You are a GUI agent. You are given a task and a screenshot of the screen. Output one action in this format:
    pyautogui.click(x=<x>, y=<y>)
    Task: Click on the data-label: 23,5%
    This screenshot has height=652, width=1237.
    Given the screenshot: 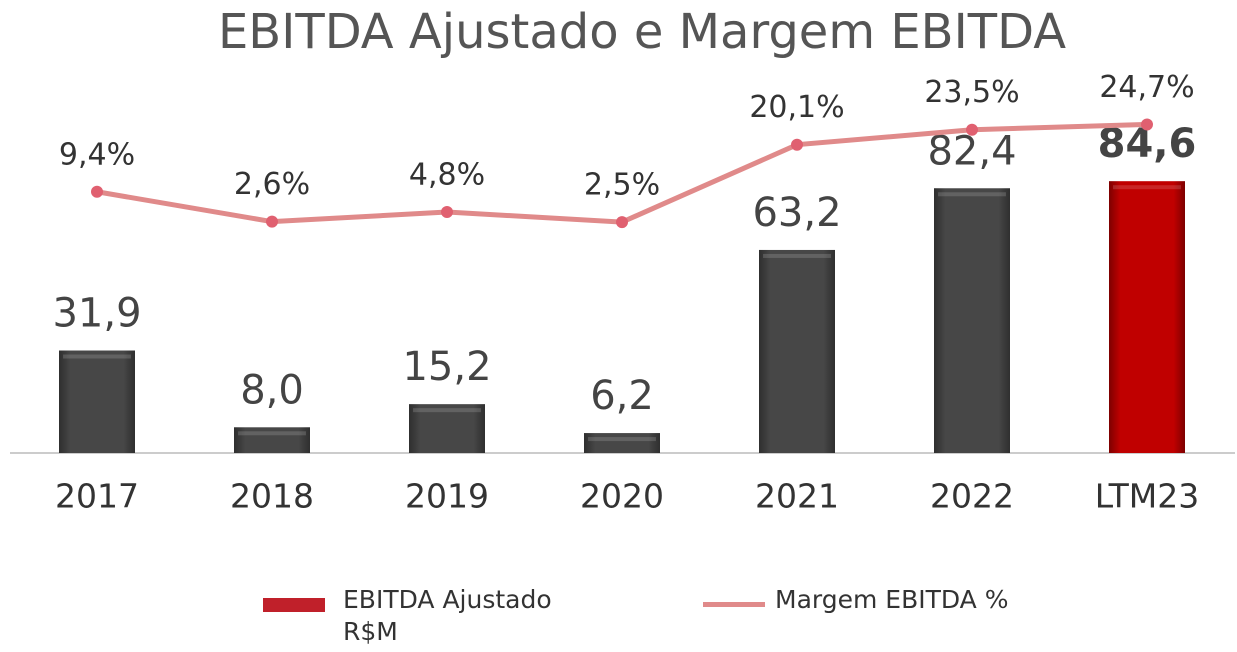 What is the action you would take?
    pyautogui.click(x=971, y=92)
    